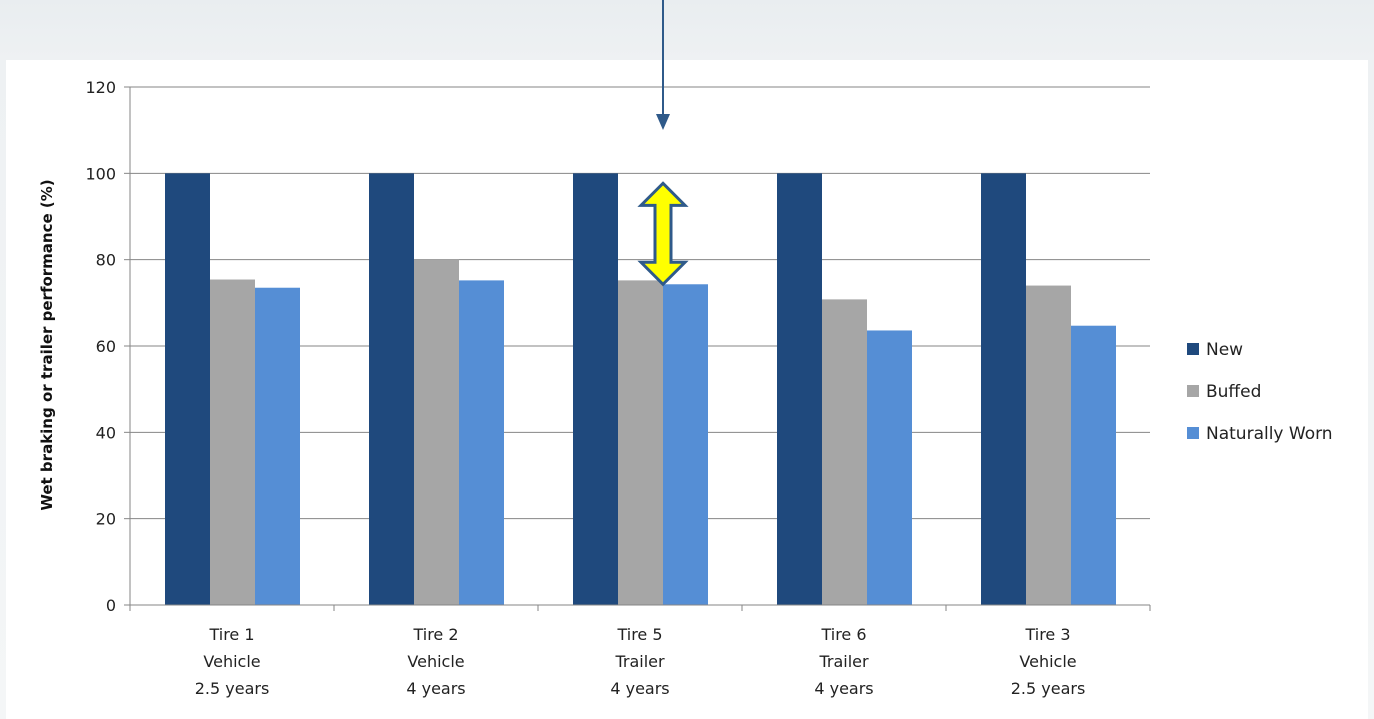 The height and width of the screenshot is (719, 1374). What do you see at coordinates (106, 519) in the screenshot?
I see `y-tick-label: 20` at bounding box center [106, 519].